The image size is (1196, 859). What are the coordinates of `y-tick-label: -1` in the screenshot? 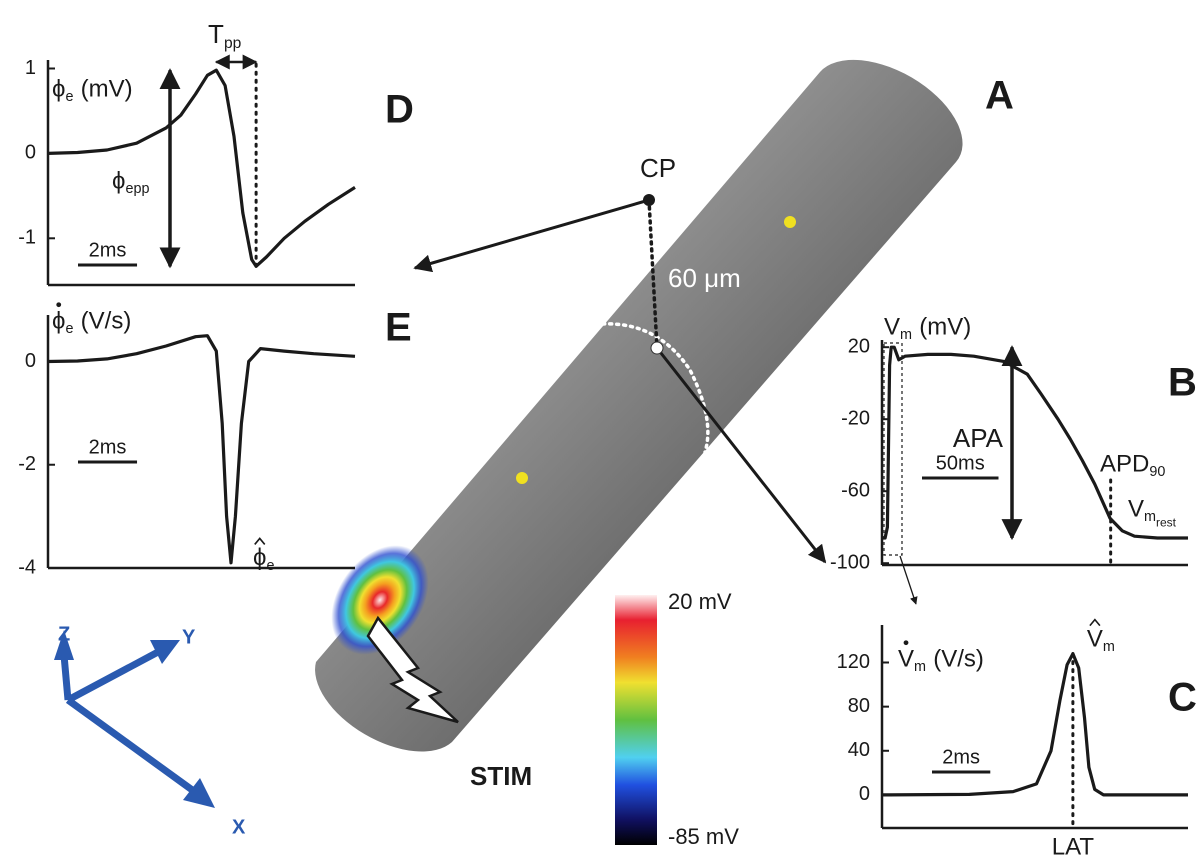 It's located at (27, 238).